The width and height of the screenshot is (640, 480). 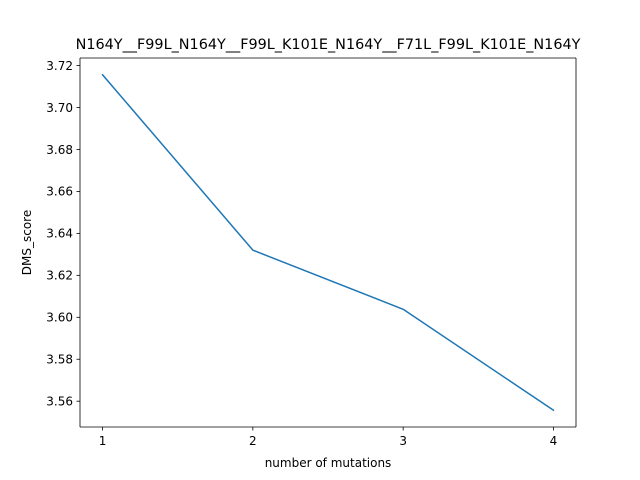 What do you see at coordinates (253, 441) in the screenshot?
I see `x-tick-label: 2` at bounding box center [253, 441].